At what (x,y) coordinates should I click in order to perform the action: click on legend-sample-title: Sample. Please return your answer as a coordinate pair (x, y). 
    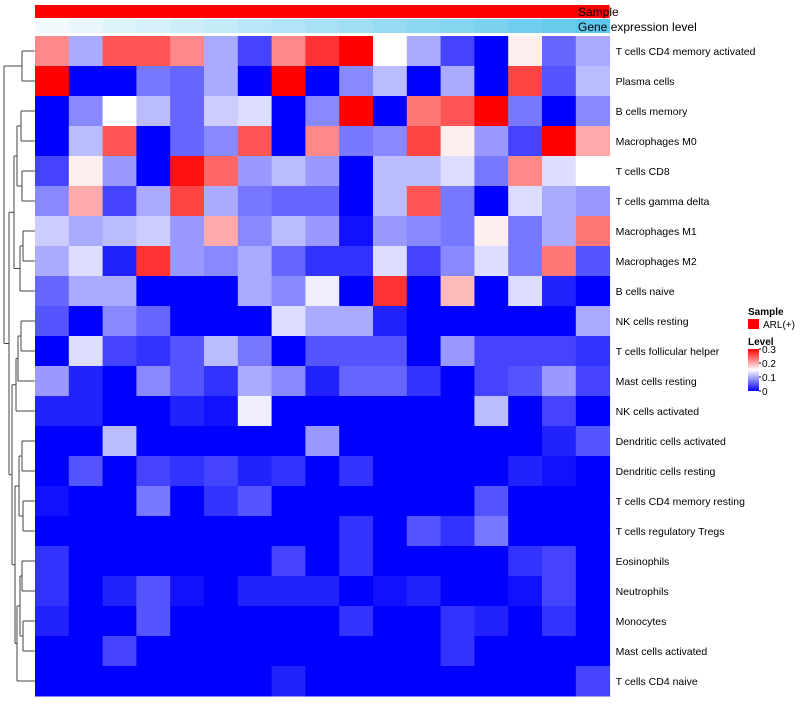
    Looking at the image, I should click on (766, 312).